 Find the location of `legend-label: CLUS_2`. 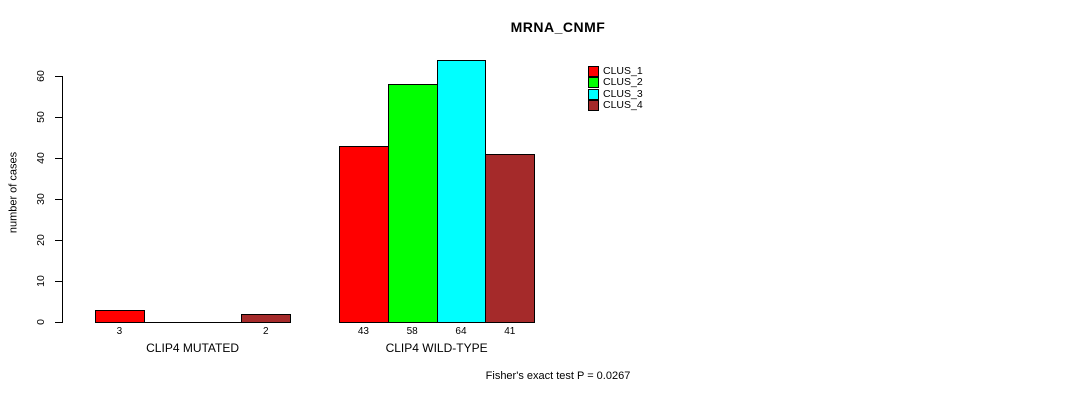

legend-label: CLUS_2 is located at coordinates (623, 82).